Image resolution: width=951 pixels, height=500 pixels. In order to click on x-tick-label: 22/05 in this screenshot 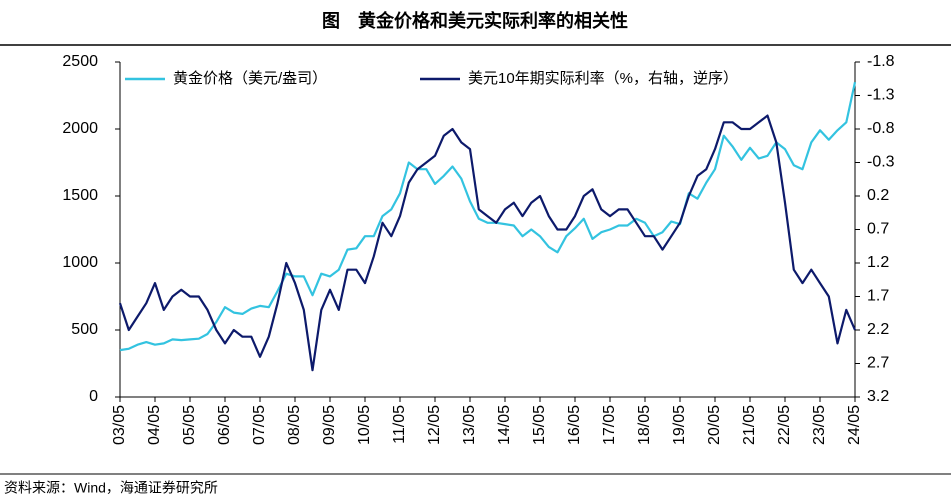, I will do `click(784, 425)`.